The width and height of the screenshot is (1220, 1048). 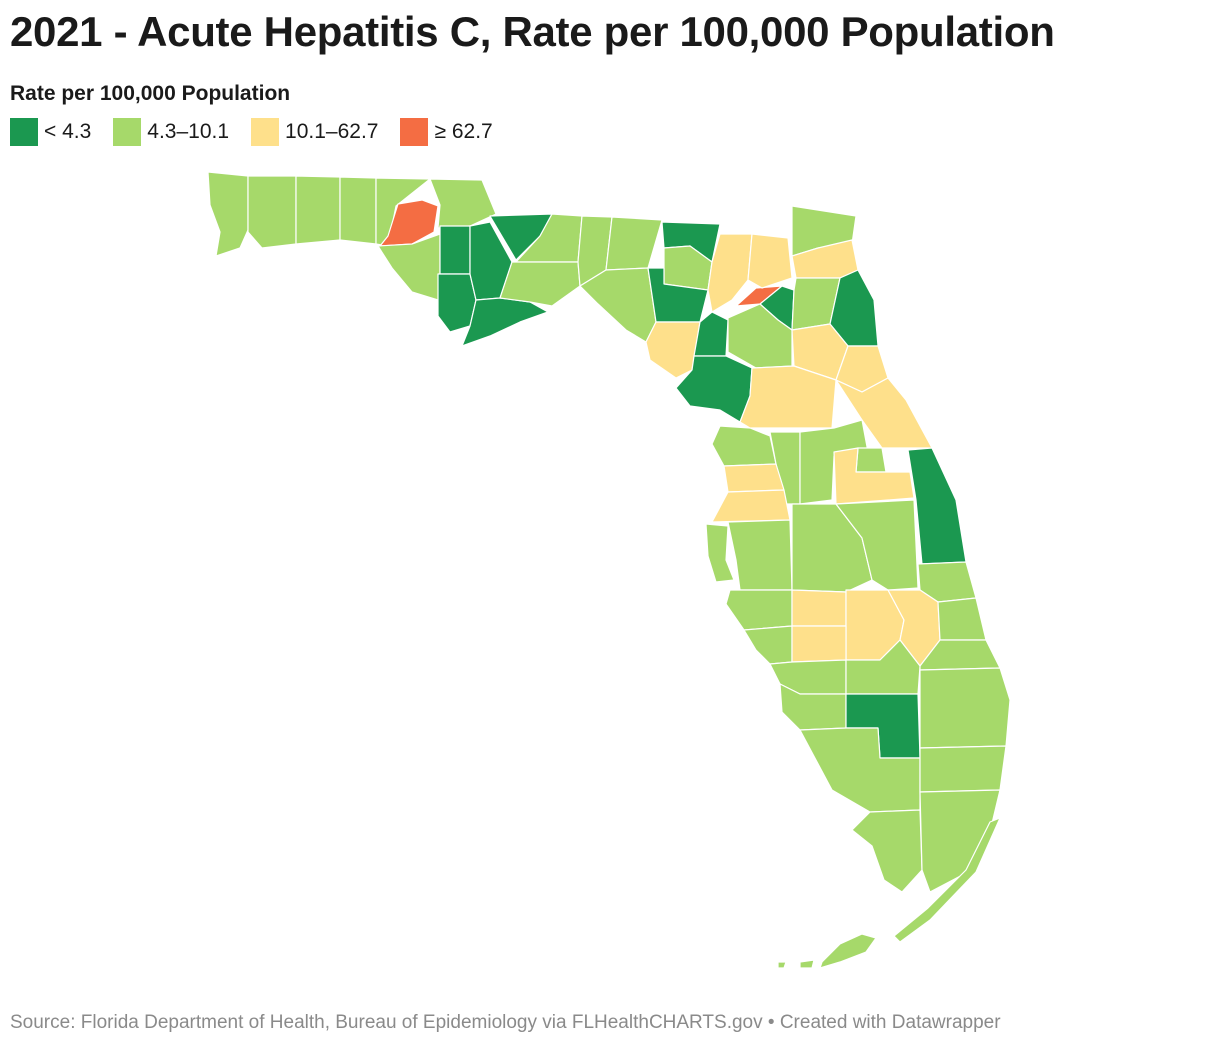 What do you see at coordinates (760, 336) in the screenshot?
I see `county-alachua` at bounding box center [760, 336].